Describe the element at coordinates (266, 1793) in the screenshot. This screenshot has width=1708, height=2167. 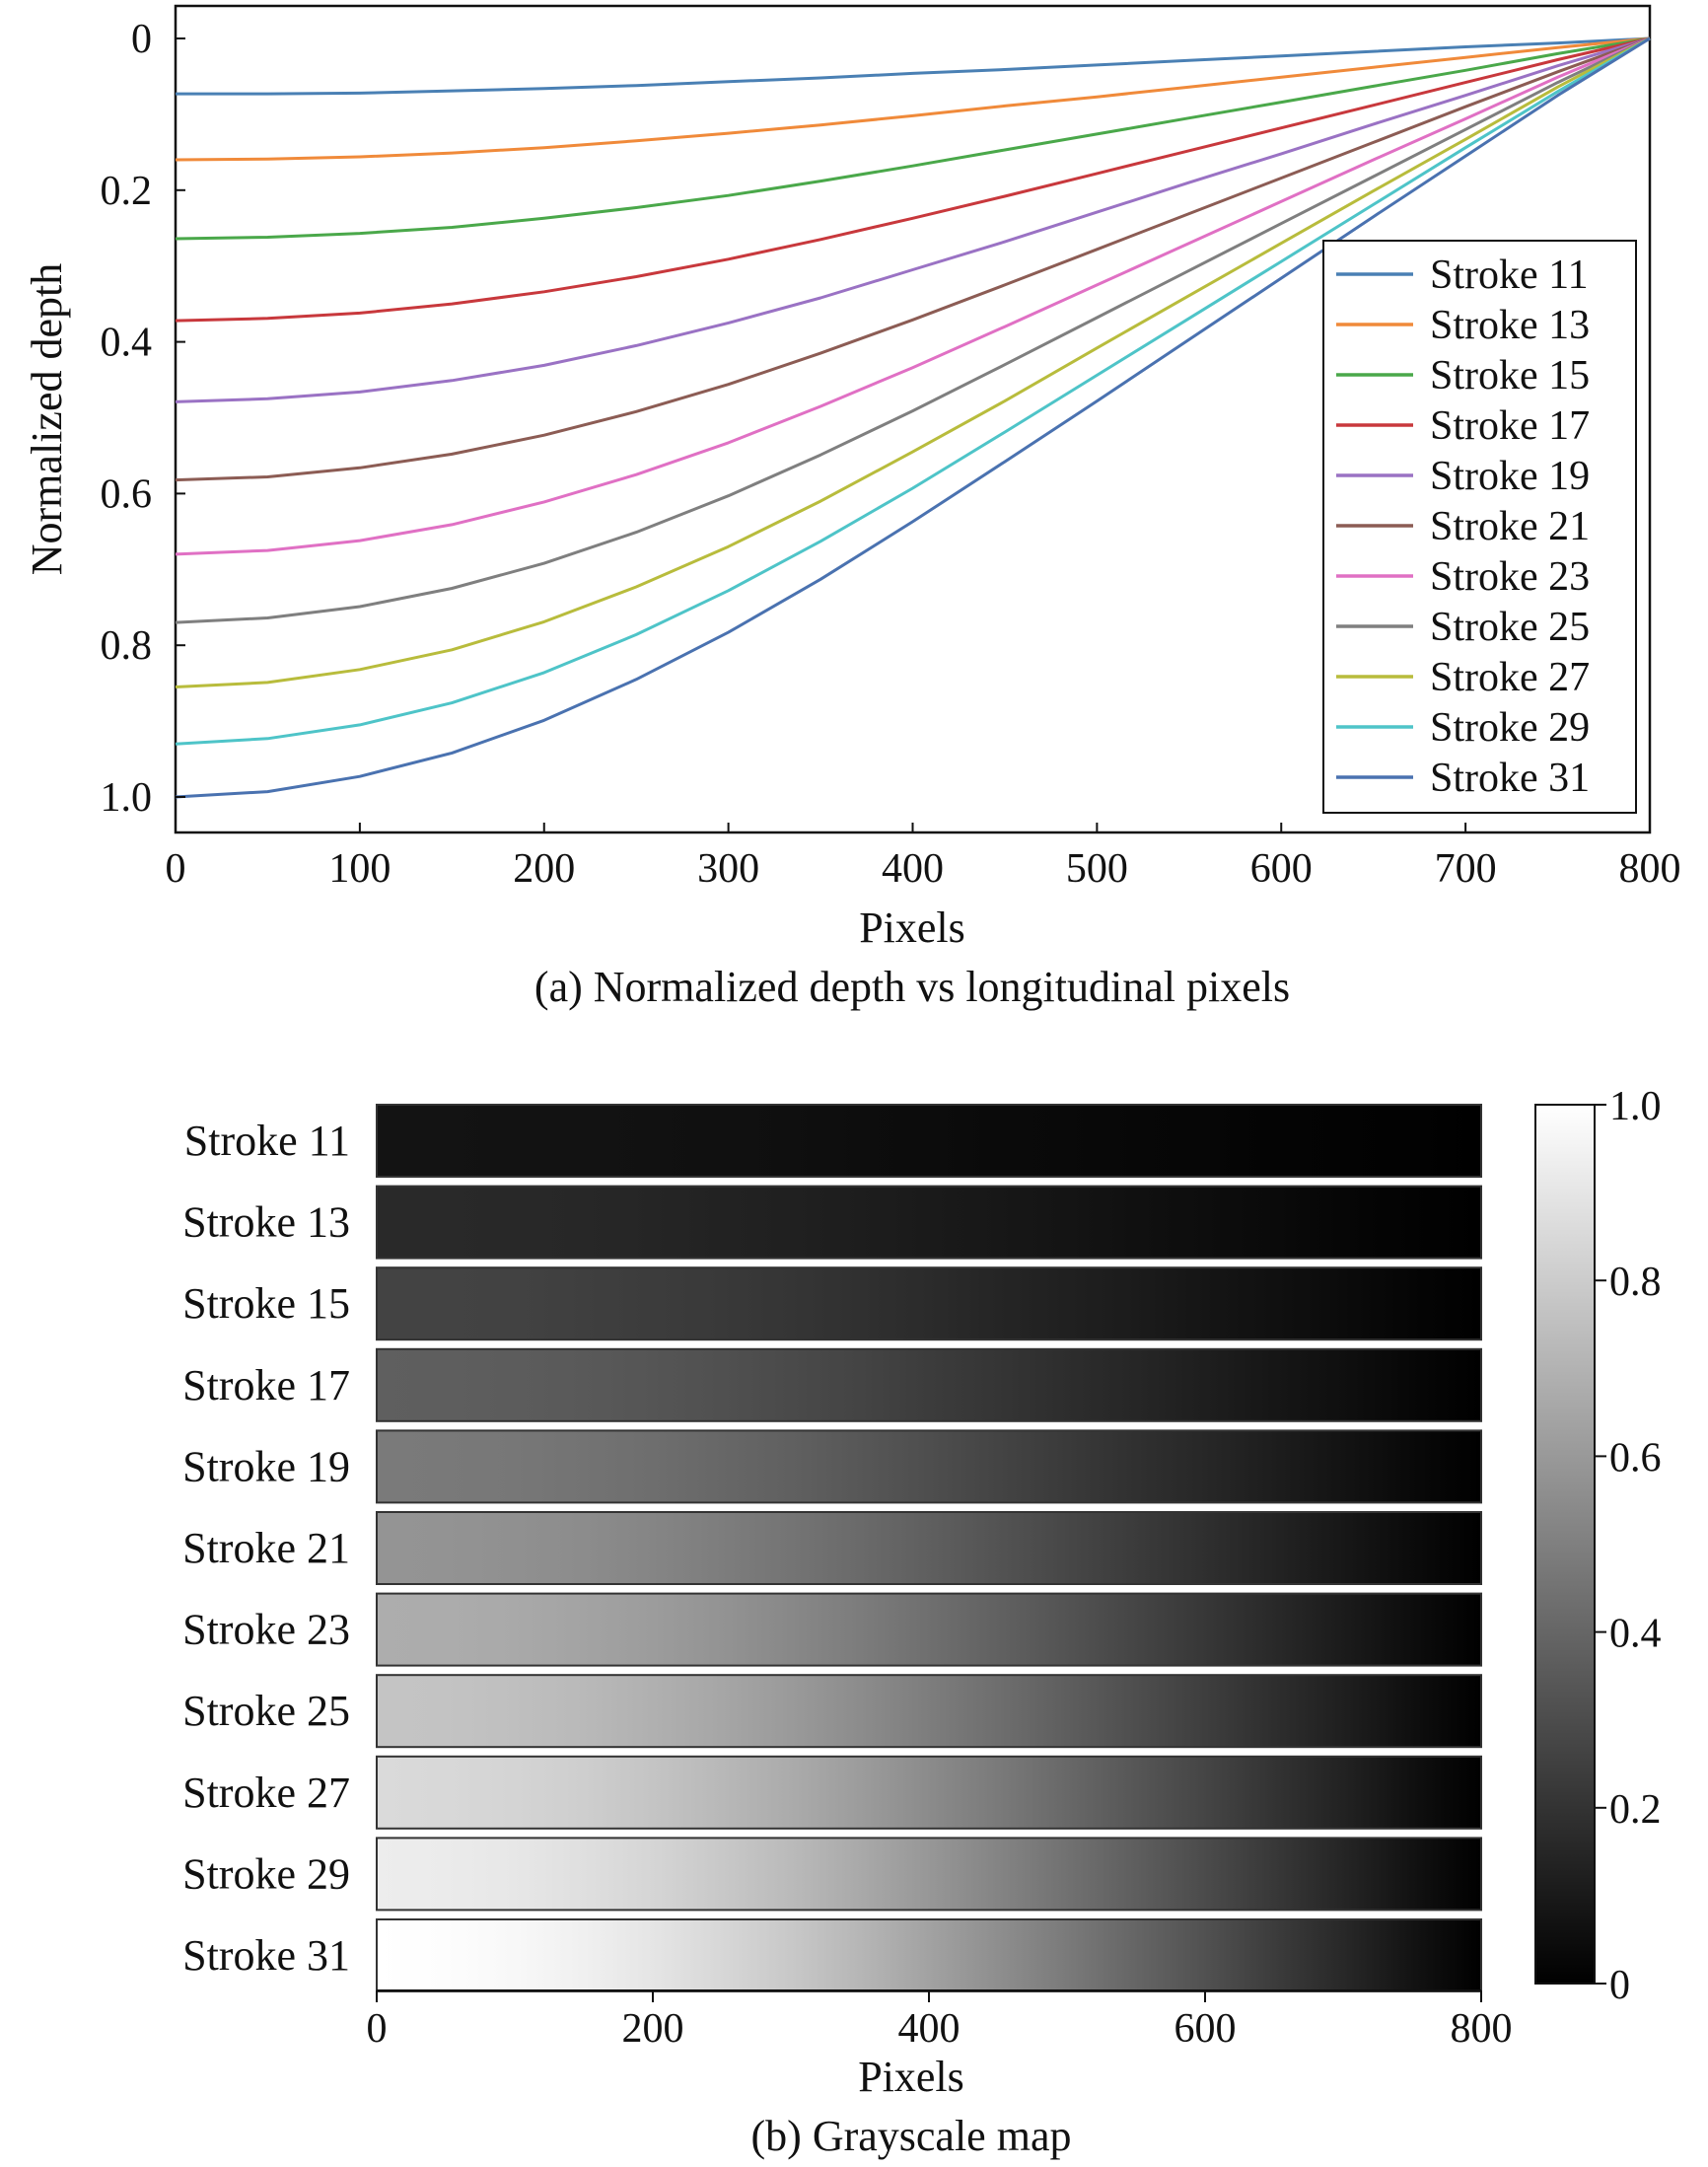
I see `heatmap-row-label: Stroke 27` at that location.